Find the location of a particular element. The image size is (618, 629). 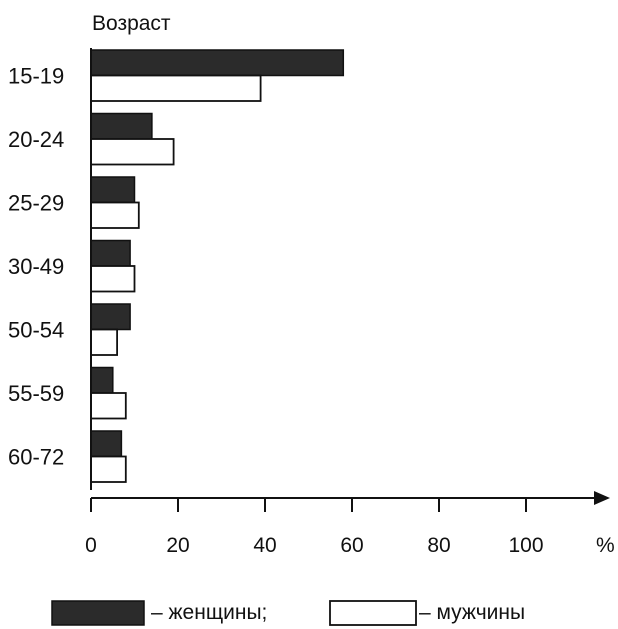

category-label: 50-54 is located at coordinates (36, 330).